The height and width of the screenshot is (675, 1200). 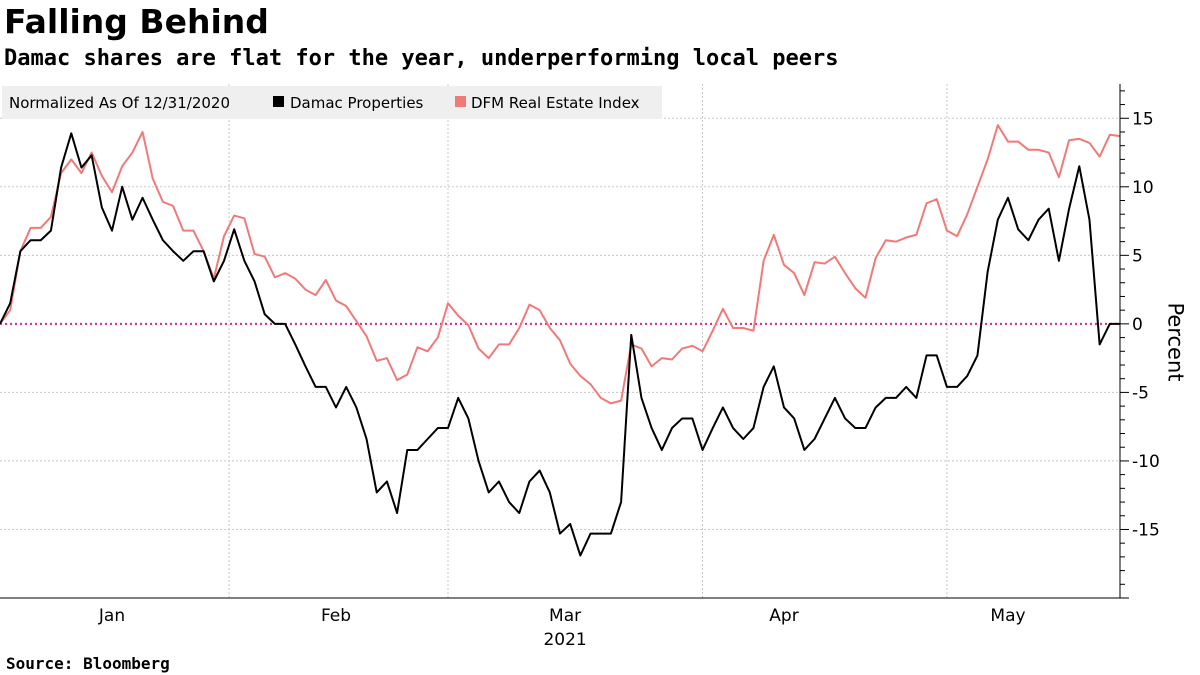 What do you see at coordinates (336, 616) in the screenshot?
I see `x-tick-label: Feb` at bounding box center [336, 616].